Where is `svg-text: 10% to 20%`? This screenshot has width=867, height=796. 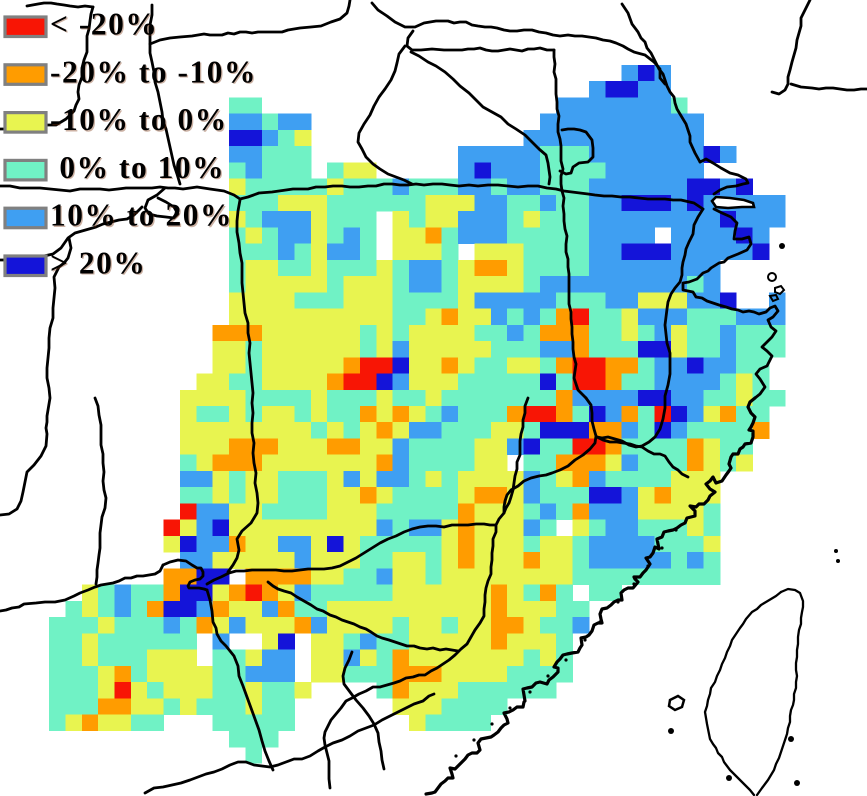
svg-text: 10% to 20% is located at coordinates (142, 216).